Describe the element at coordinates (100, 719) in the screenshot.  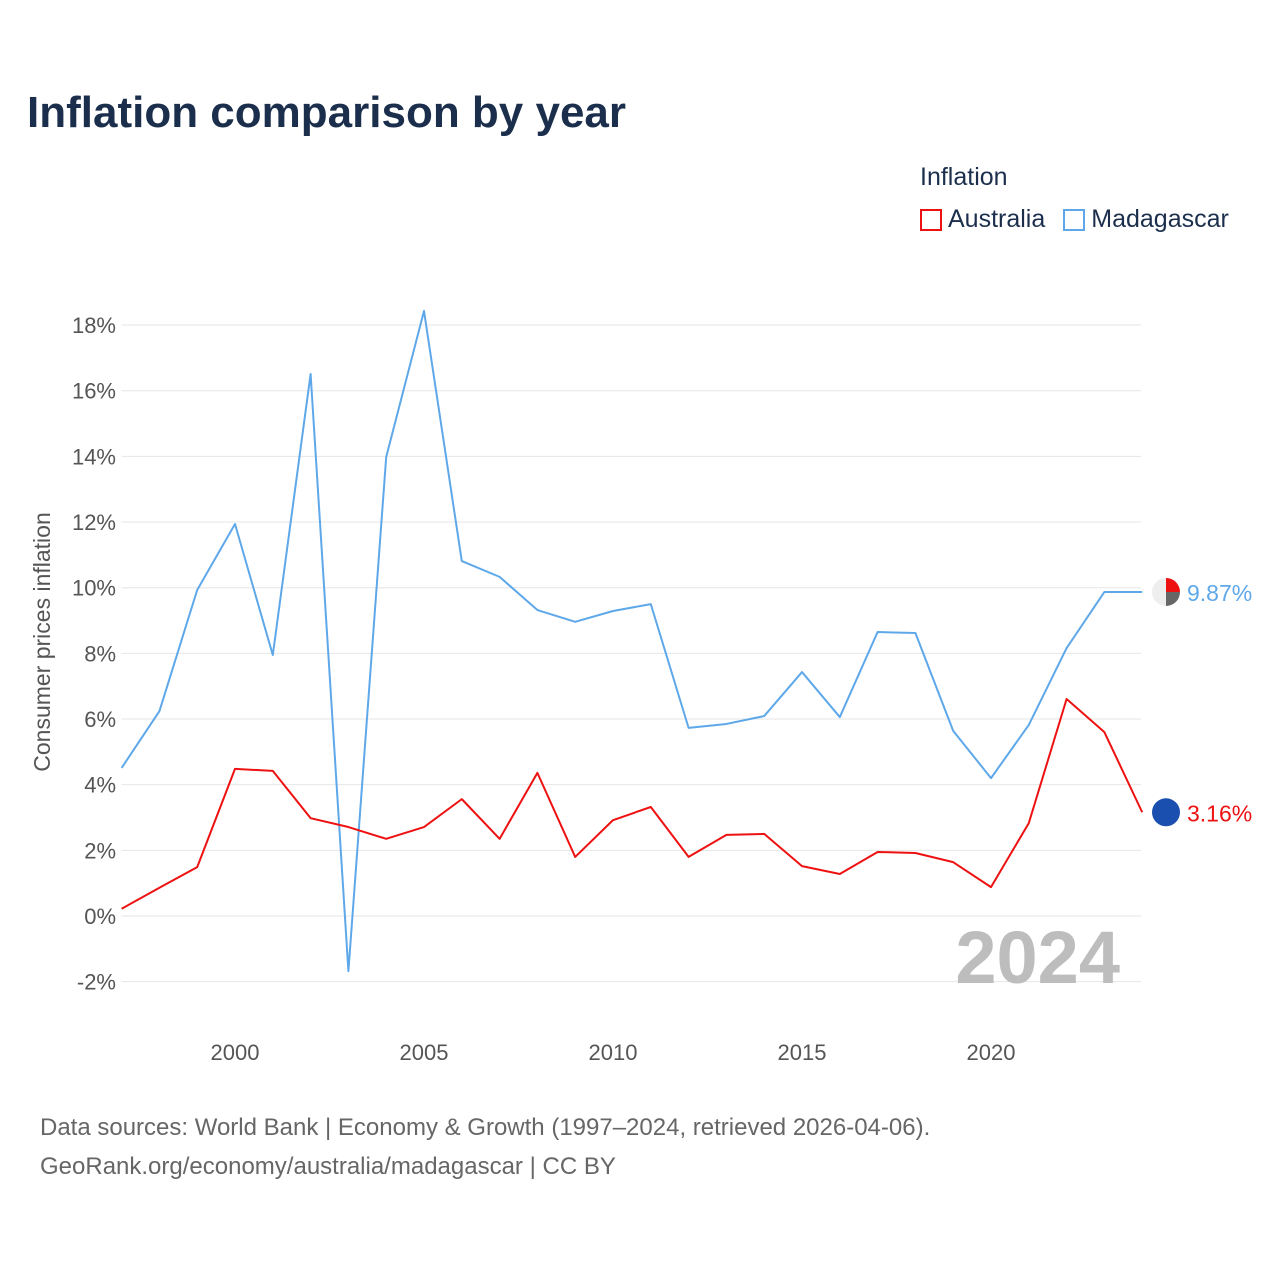
I see `y-tick-label: 6%` at that location.